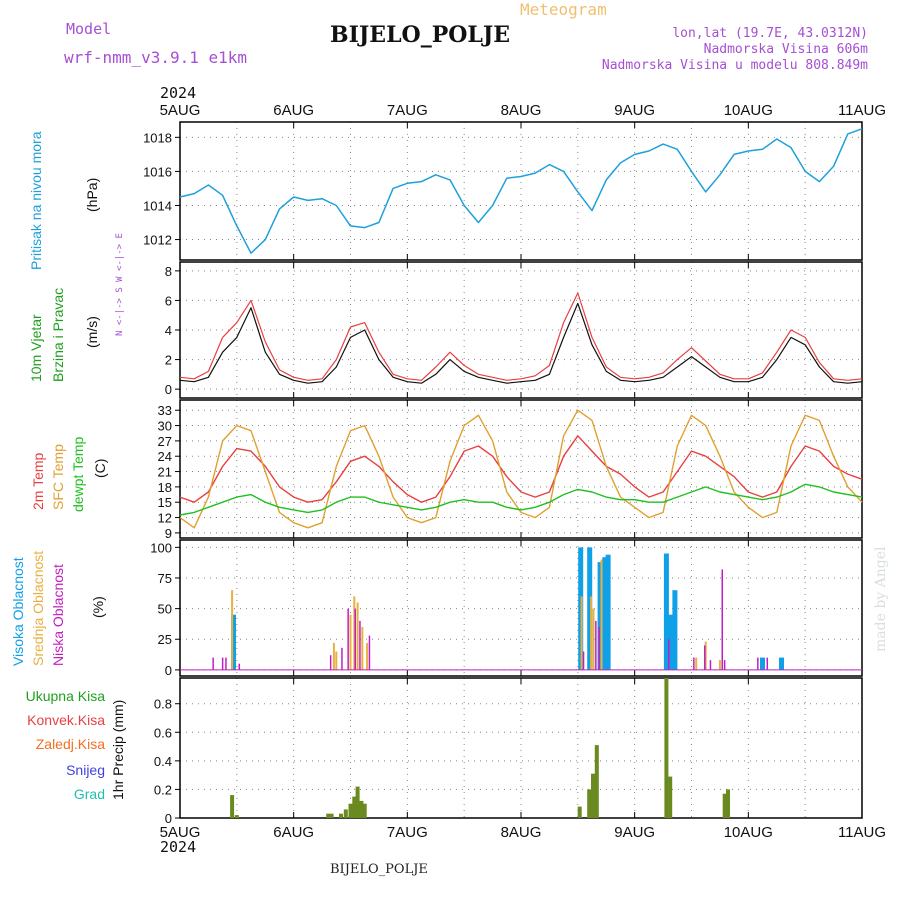 This screenshot has width=900, height=900. What do you see at coordinates (165, 472) in the screenshot?
I see `y-tick-label: 21` at bounding box center [165, 472].